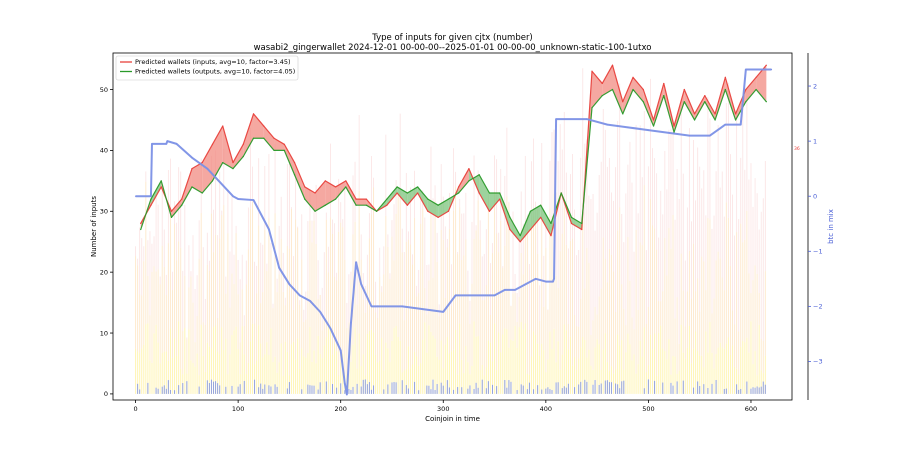 This screenshot has width=900, height=454. I want to click on x-tick-label: 100, so click(238, 409).